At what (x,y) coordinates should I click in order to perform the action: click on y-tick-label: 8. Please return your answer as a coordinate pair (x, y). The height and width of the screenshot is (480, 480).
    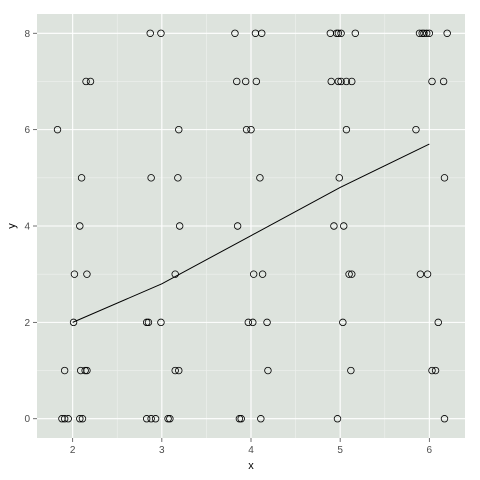
    Looking at the image, I should click on (27, 34).